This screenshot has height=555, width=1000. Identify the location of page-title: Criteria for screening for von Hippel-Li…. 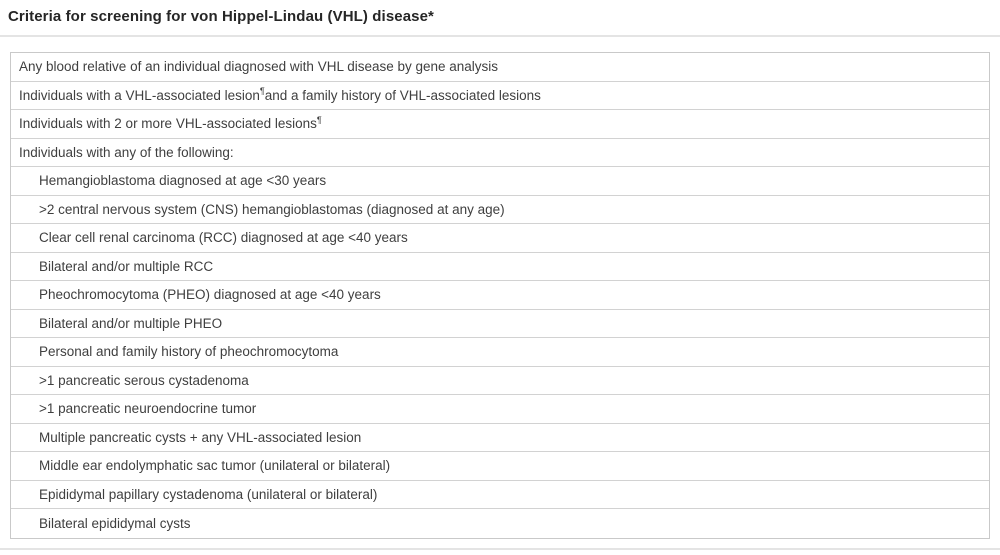
(221, 16).